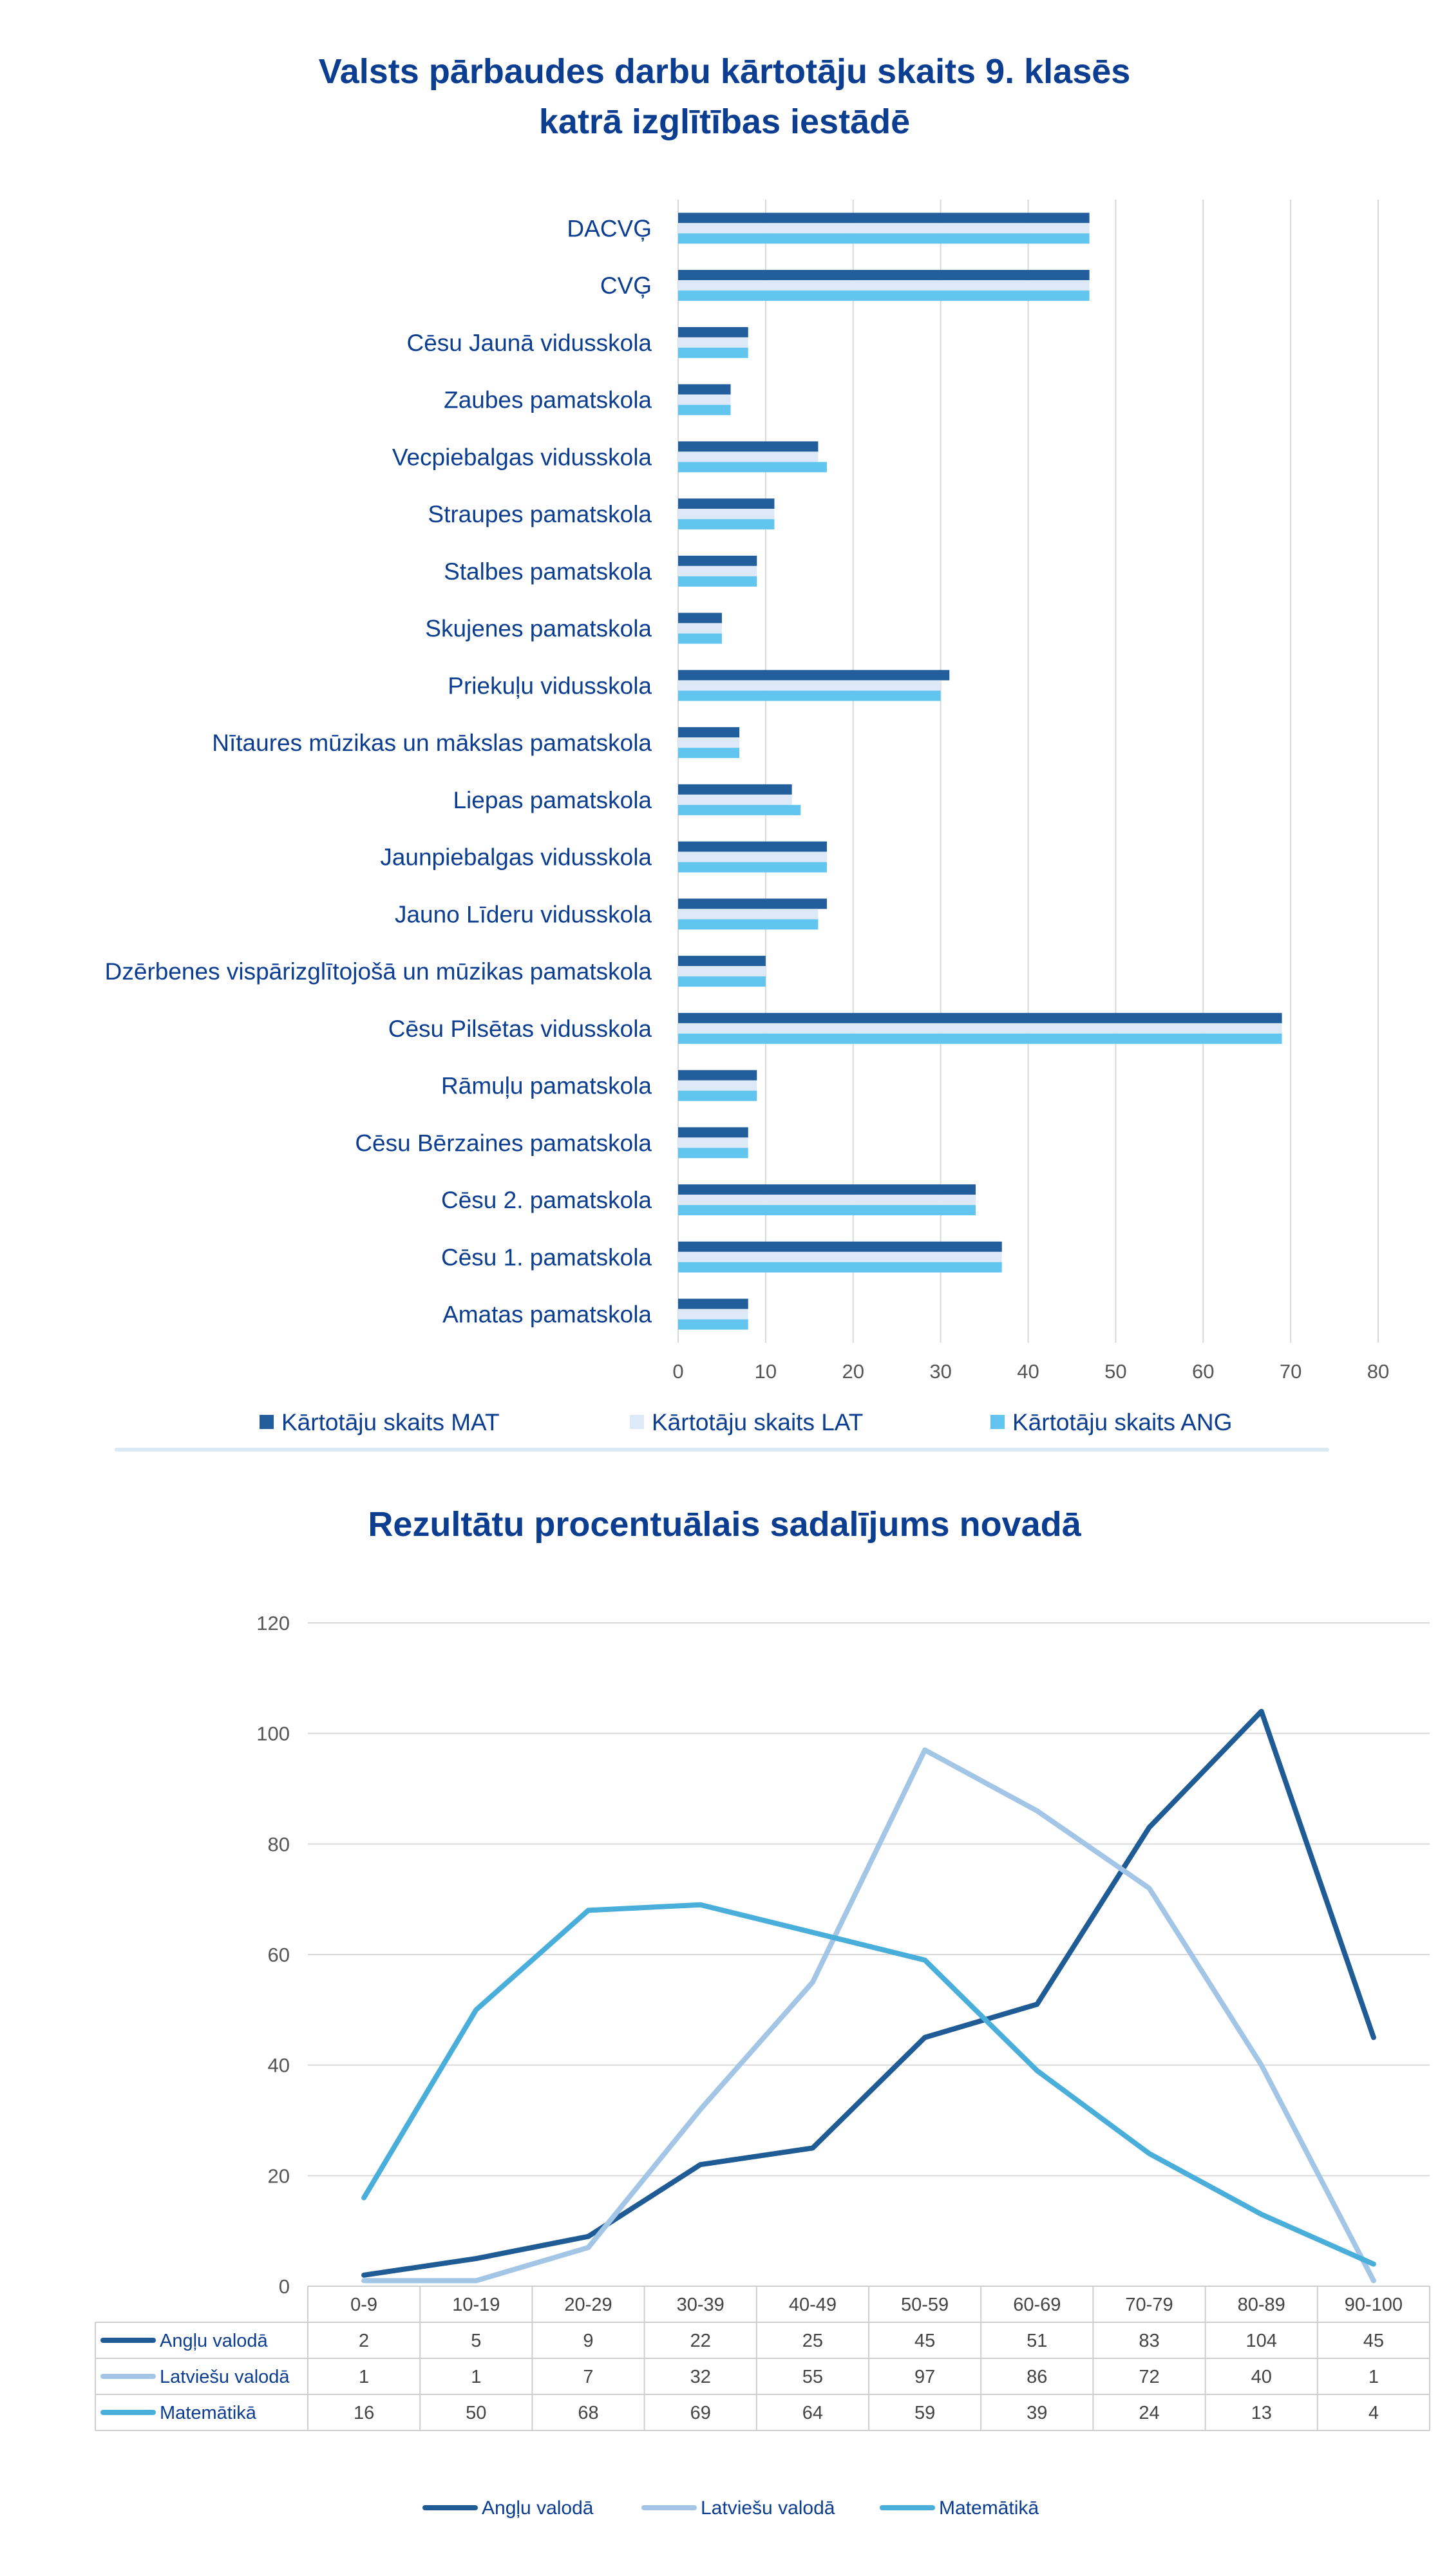  I want to click on y-tick-label: 40, so click(279, 2066).